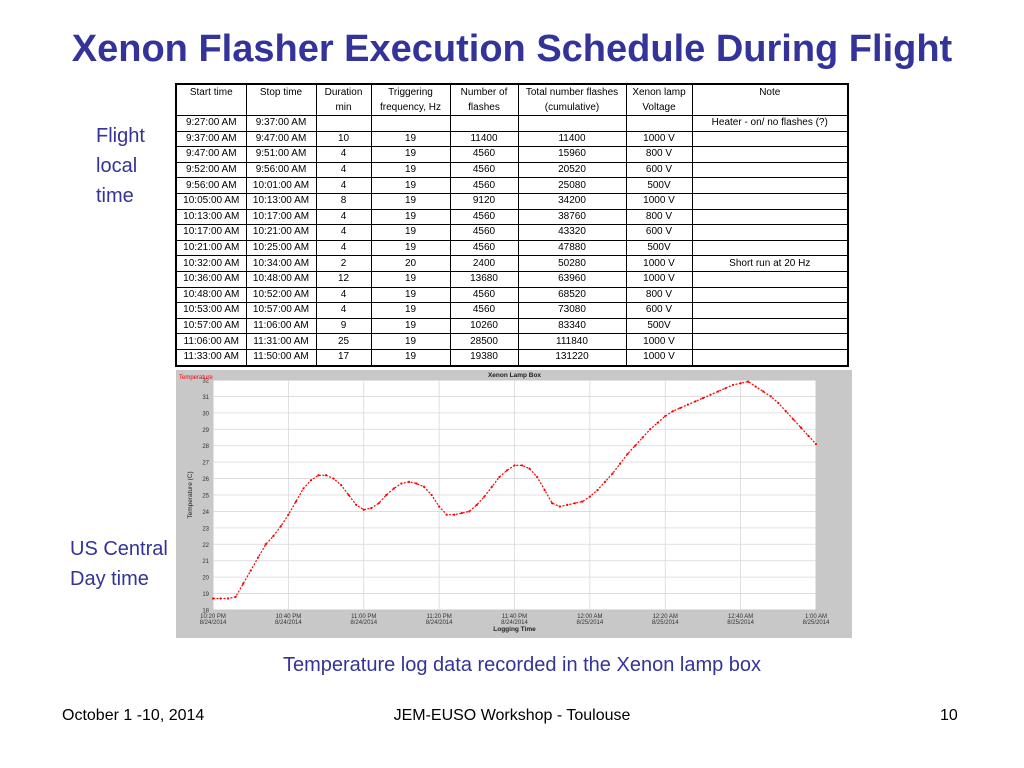 This screenshot has height=768, width=1024. What do you see at coordinates (196, 378) in the screenshot?
I see `legend-entry: Temperature` at bounding box center [196, 378].